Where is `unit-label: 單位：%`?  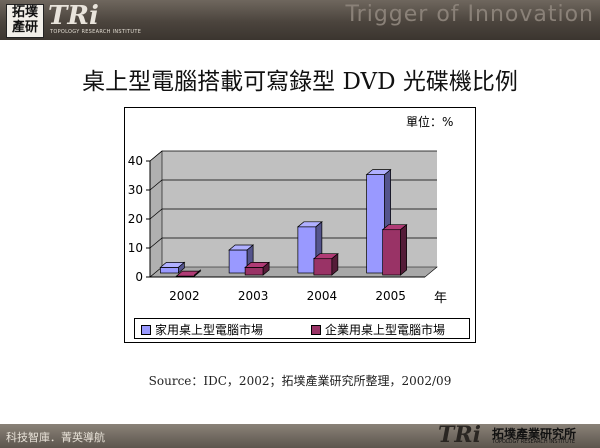
unit-label: 單位：% is located at coordinates (430, 122).